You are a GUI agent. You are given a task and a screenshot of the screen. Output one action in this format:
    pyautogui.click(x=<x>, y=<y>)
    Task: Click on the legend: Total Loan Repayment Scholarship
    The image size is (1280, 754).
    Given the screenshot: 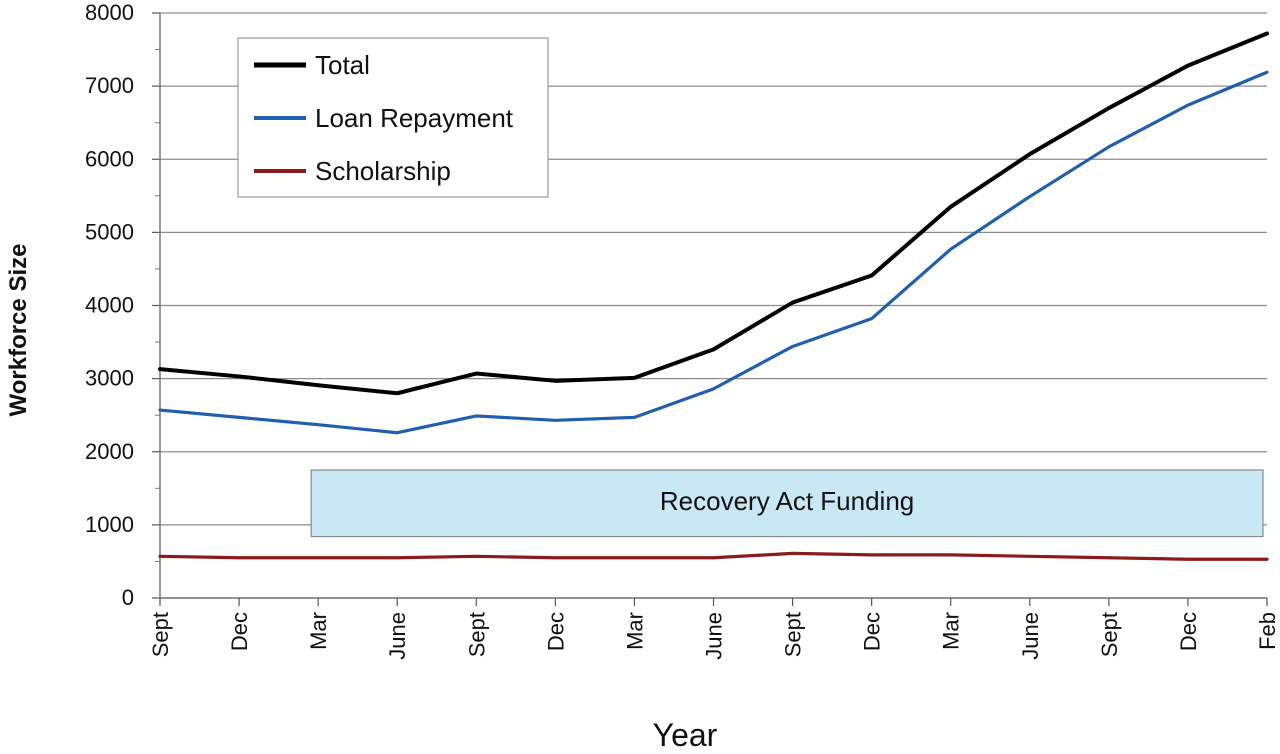 What is the action you would take?
    pyautogui.click(x=393, y=117)
    